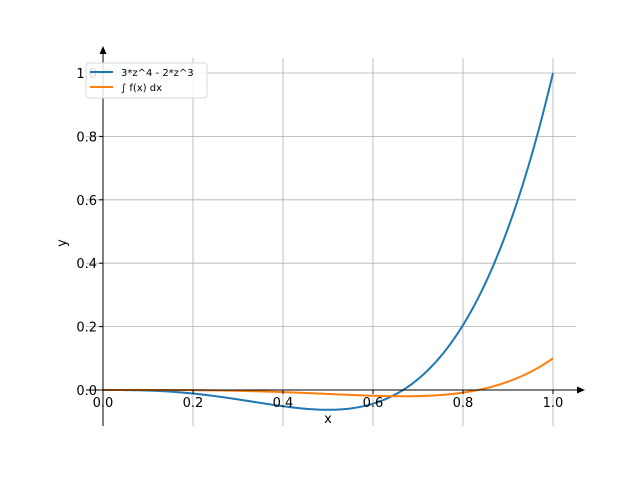 The height and width of the screenshot is (480, 640). Describe the element at coordinates (283, 403) in the screenshot. I see `x-tick-label: 0.4` at that location.